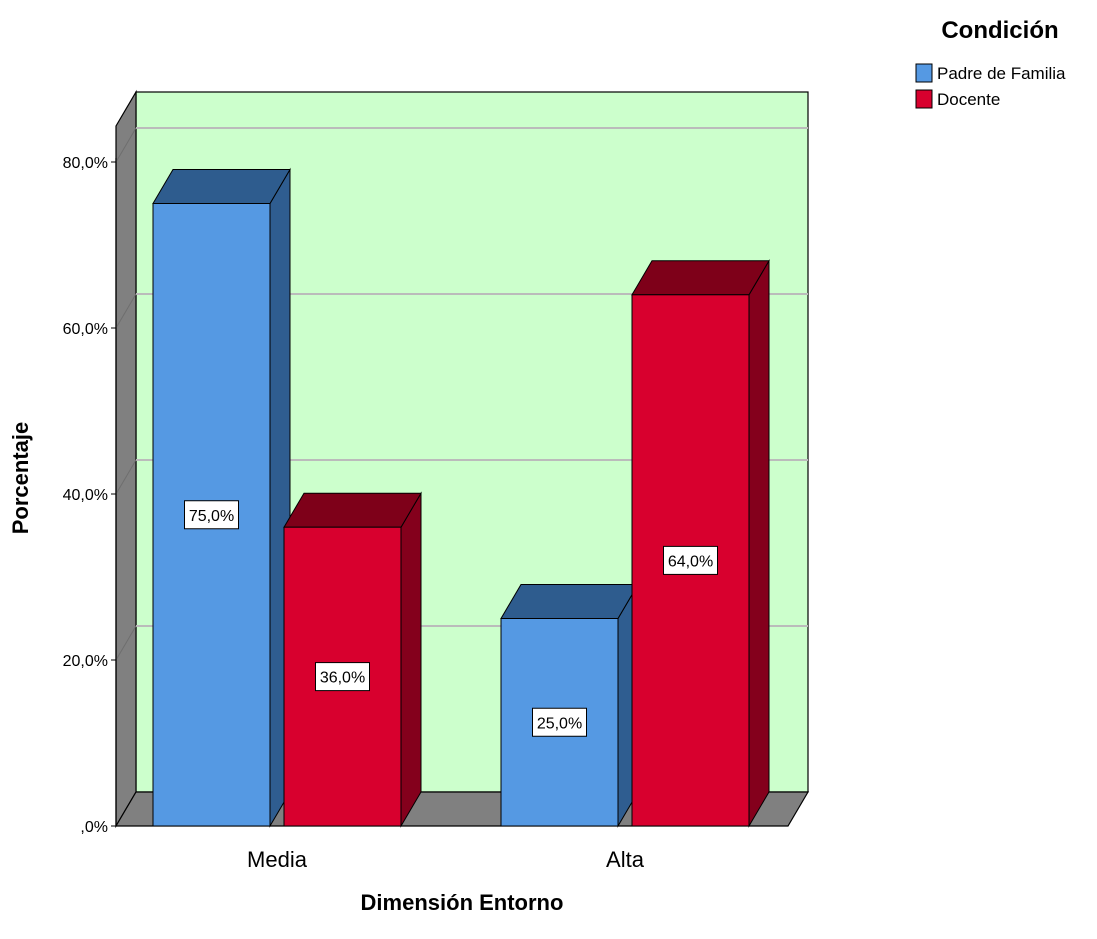 Image resolution: width=1097 pixels, height=939 pixels. What do you see at coordinates (1001, 73) in the screenshot?
I see `legend-label: Padre de Familia` at bounding box center [1001, 73].